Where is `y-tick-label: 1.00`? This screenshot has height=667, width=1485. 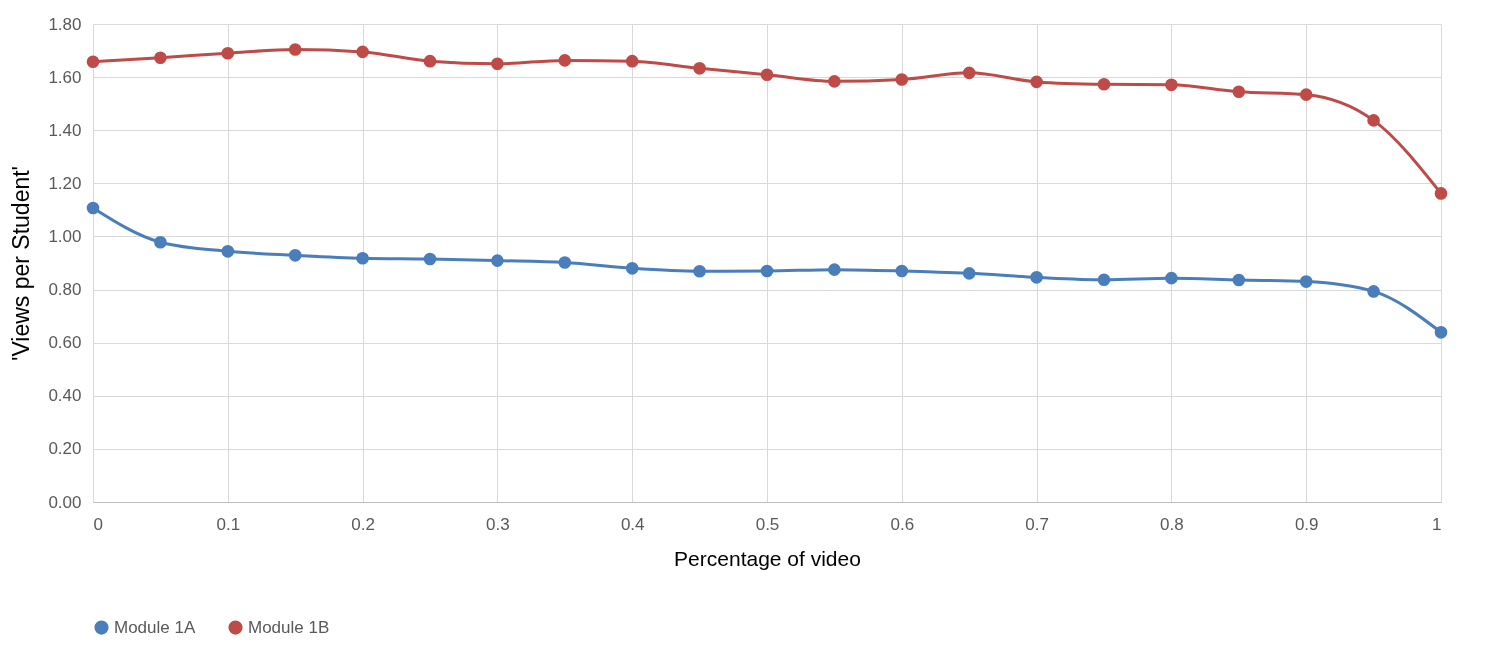
y-tick-label: 1.00 is located at coordinates (65, 236).